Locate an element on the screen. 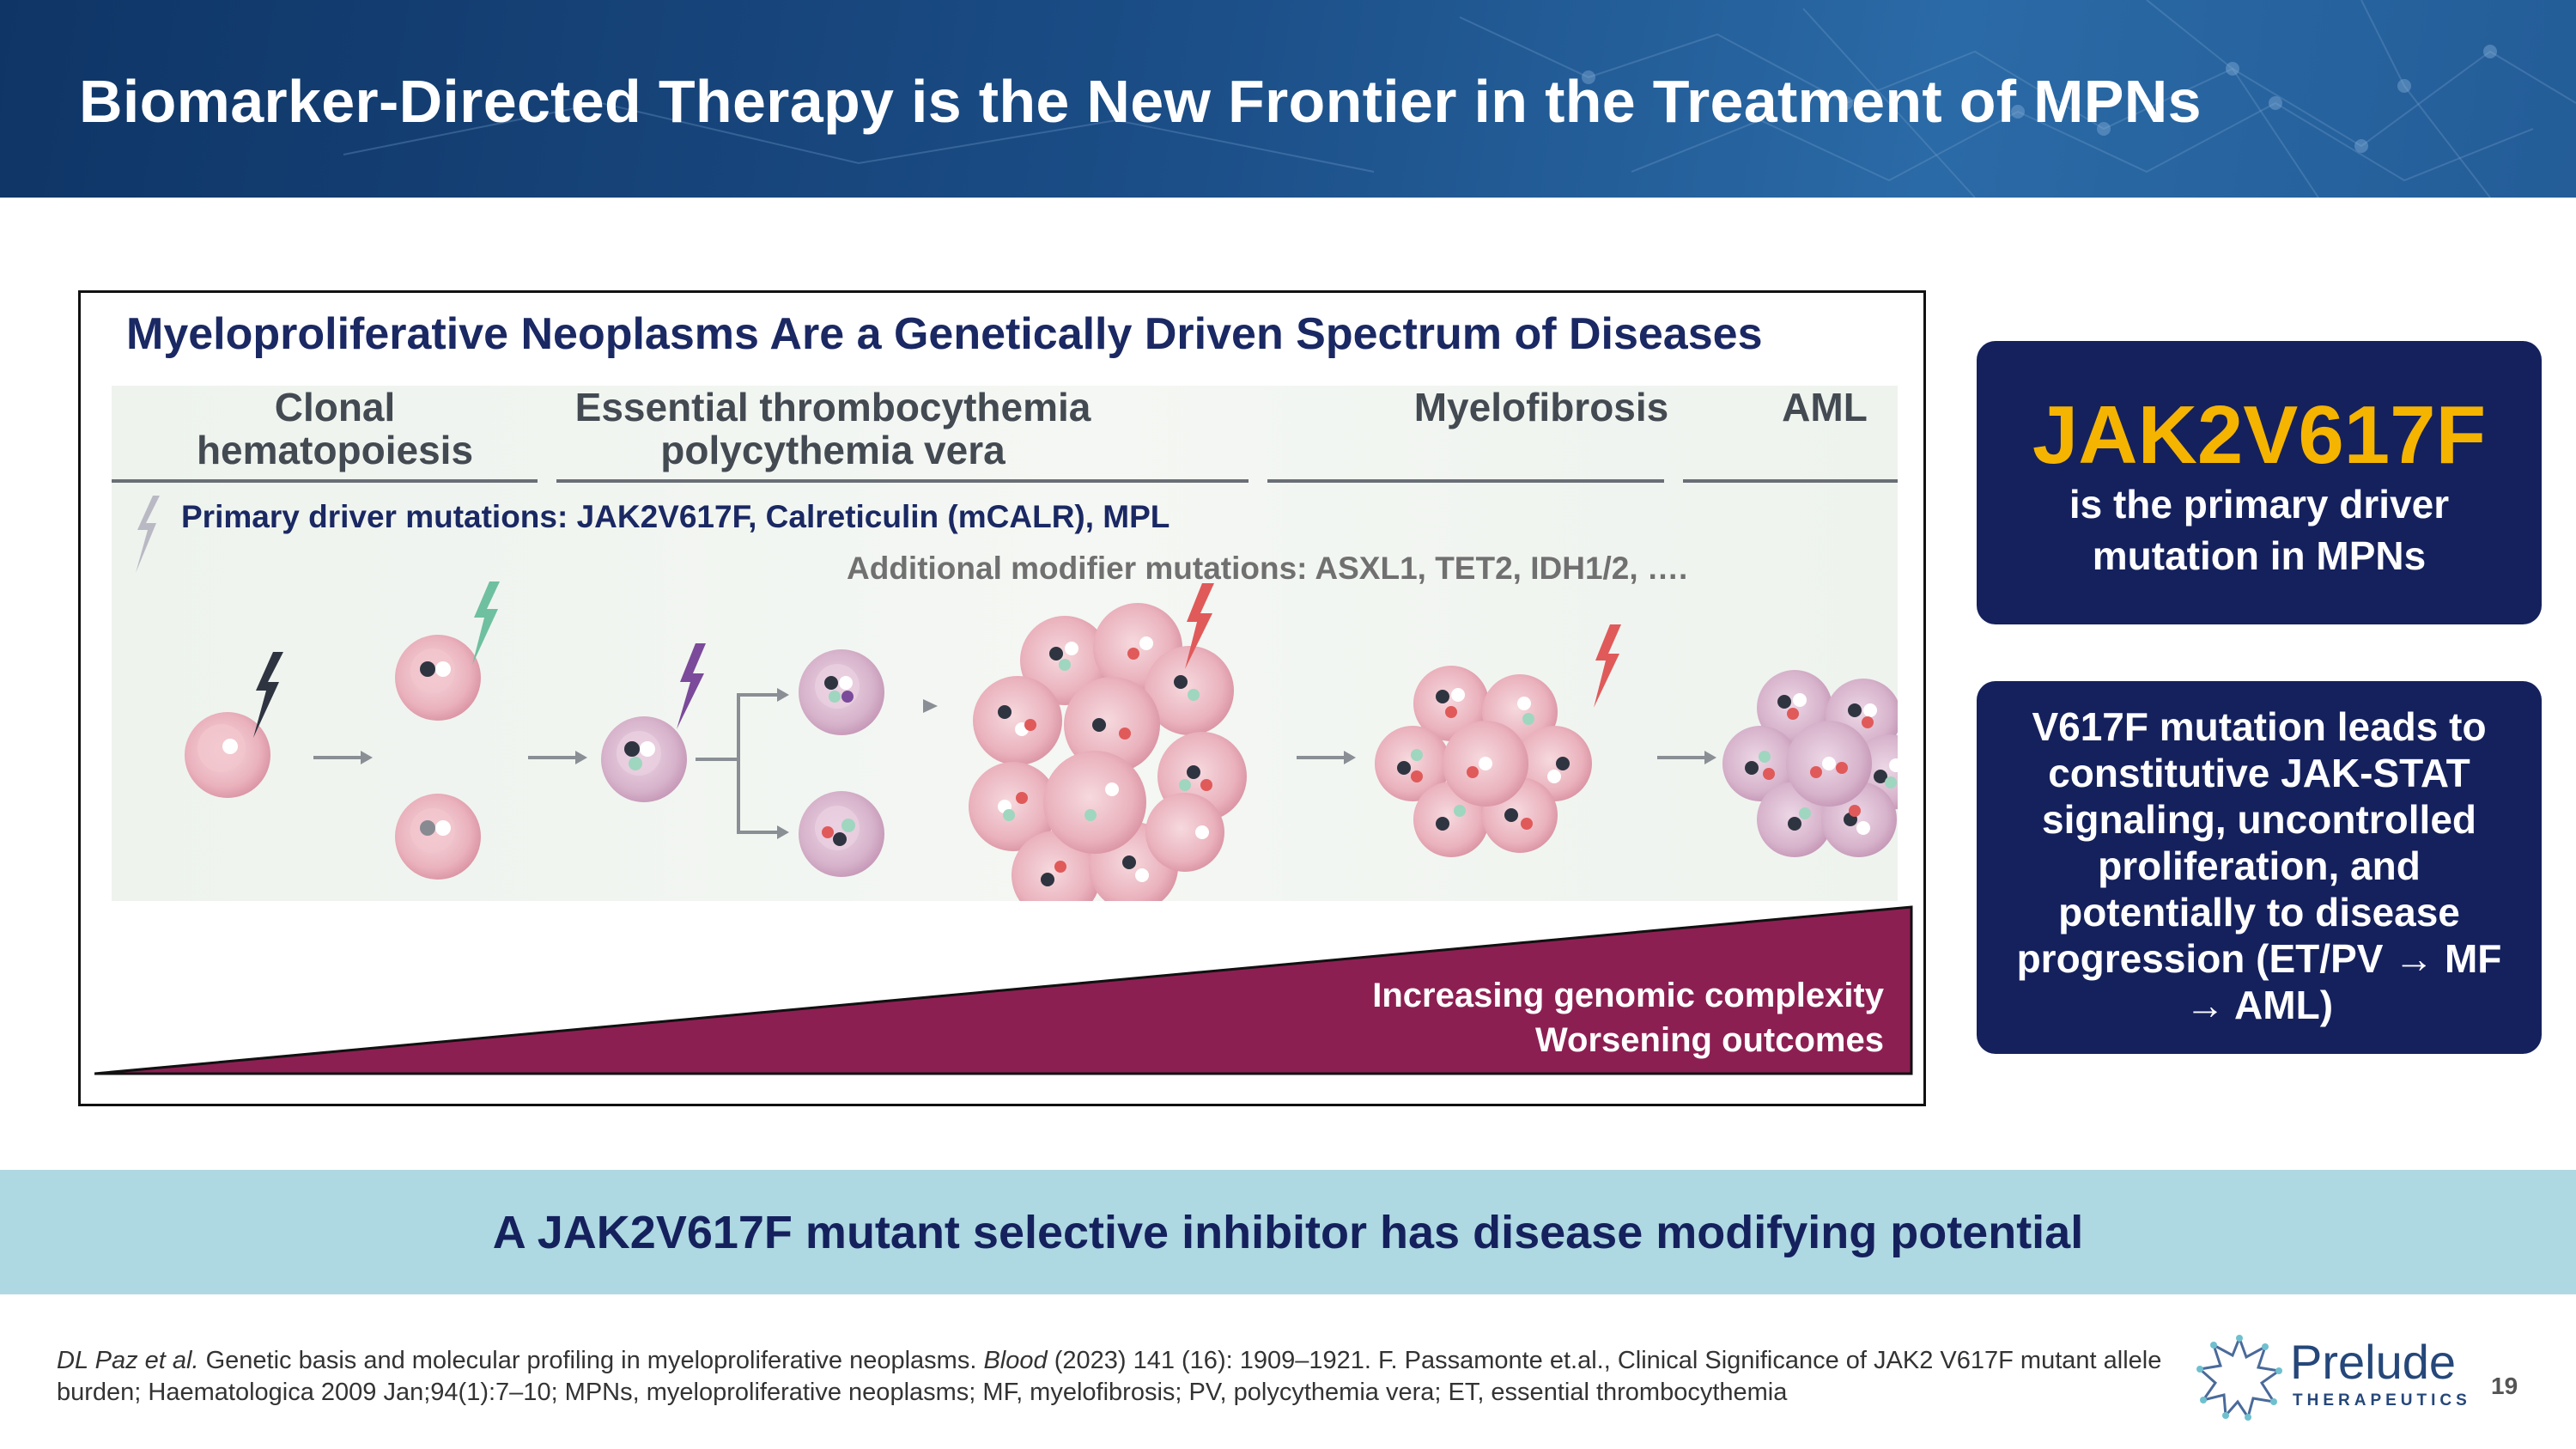 The image size is (2576, 1449). branch-arrow-icon is located at coordinates (742, 763).